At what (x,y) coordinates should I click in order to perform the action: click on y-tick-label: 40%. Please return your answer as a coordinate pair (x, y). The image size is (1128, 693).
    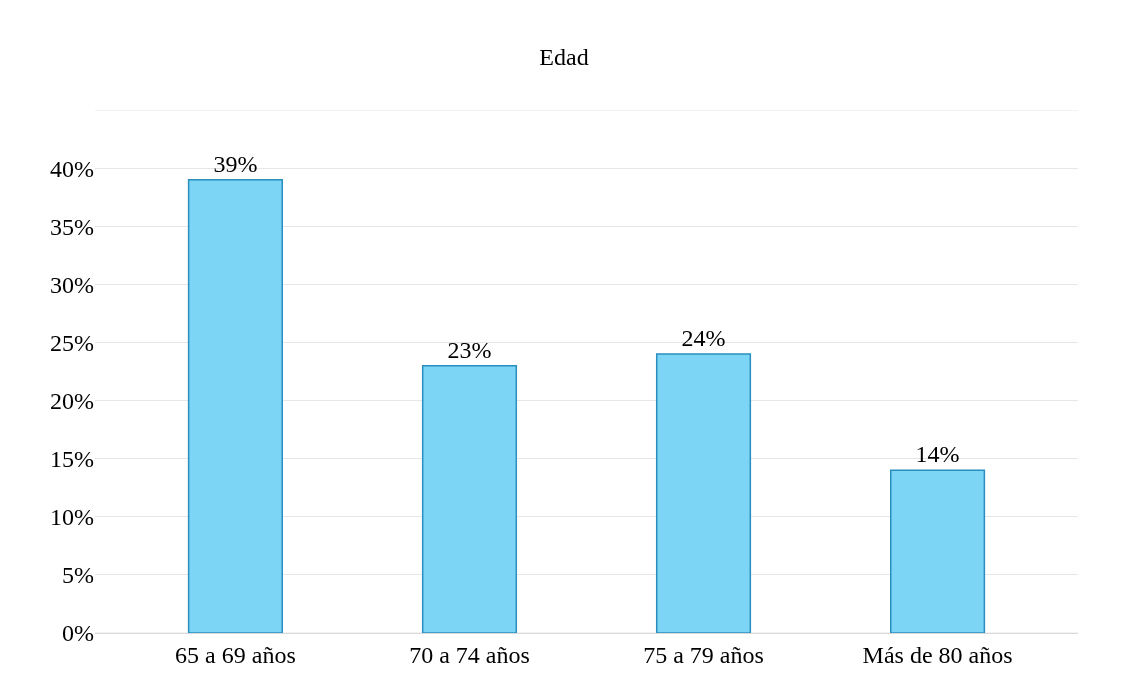
    Looking at the image, I should click on (72, 168).